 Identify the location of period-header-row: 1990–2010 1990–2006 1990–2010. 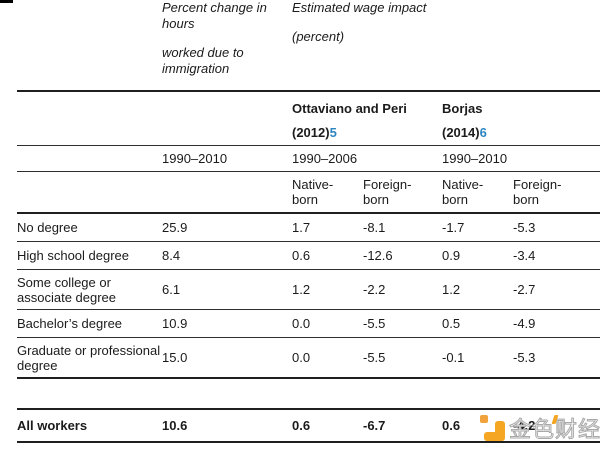
(308, 159).